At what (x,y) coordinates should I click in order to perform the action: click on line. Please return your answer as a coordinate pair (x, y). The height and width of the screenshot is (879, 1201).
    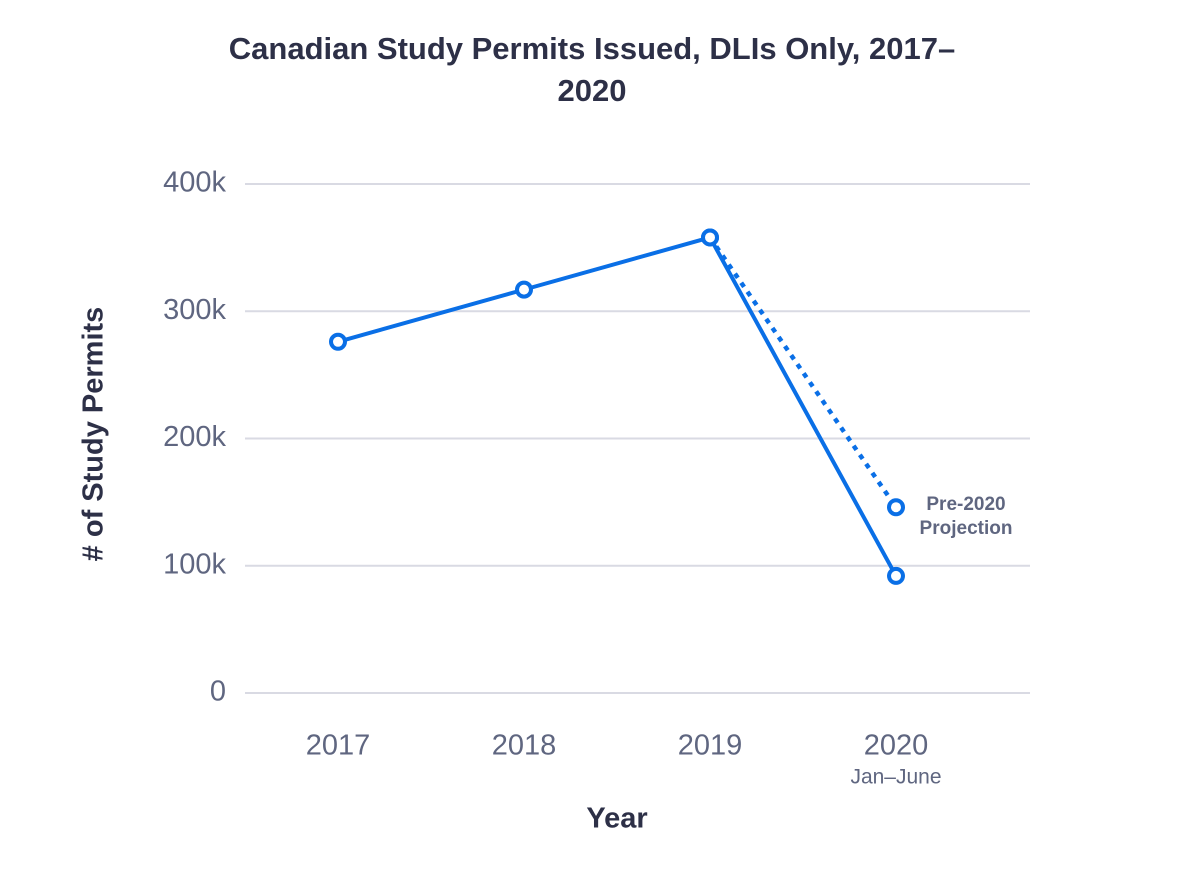
    Looking at the image, I should click on (803, 372).